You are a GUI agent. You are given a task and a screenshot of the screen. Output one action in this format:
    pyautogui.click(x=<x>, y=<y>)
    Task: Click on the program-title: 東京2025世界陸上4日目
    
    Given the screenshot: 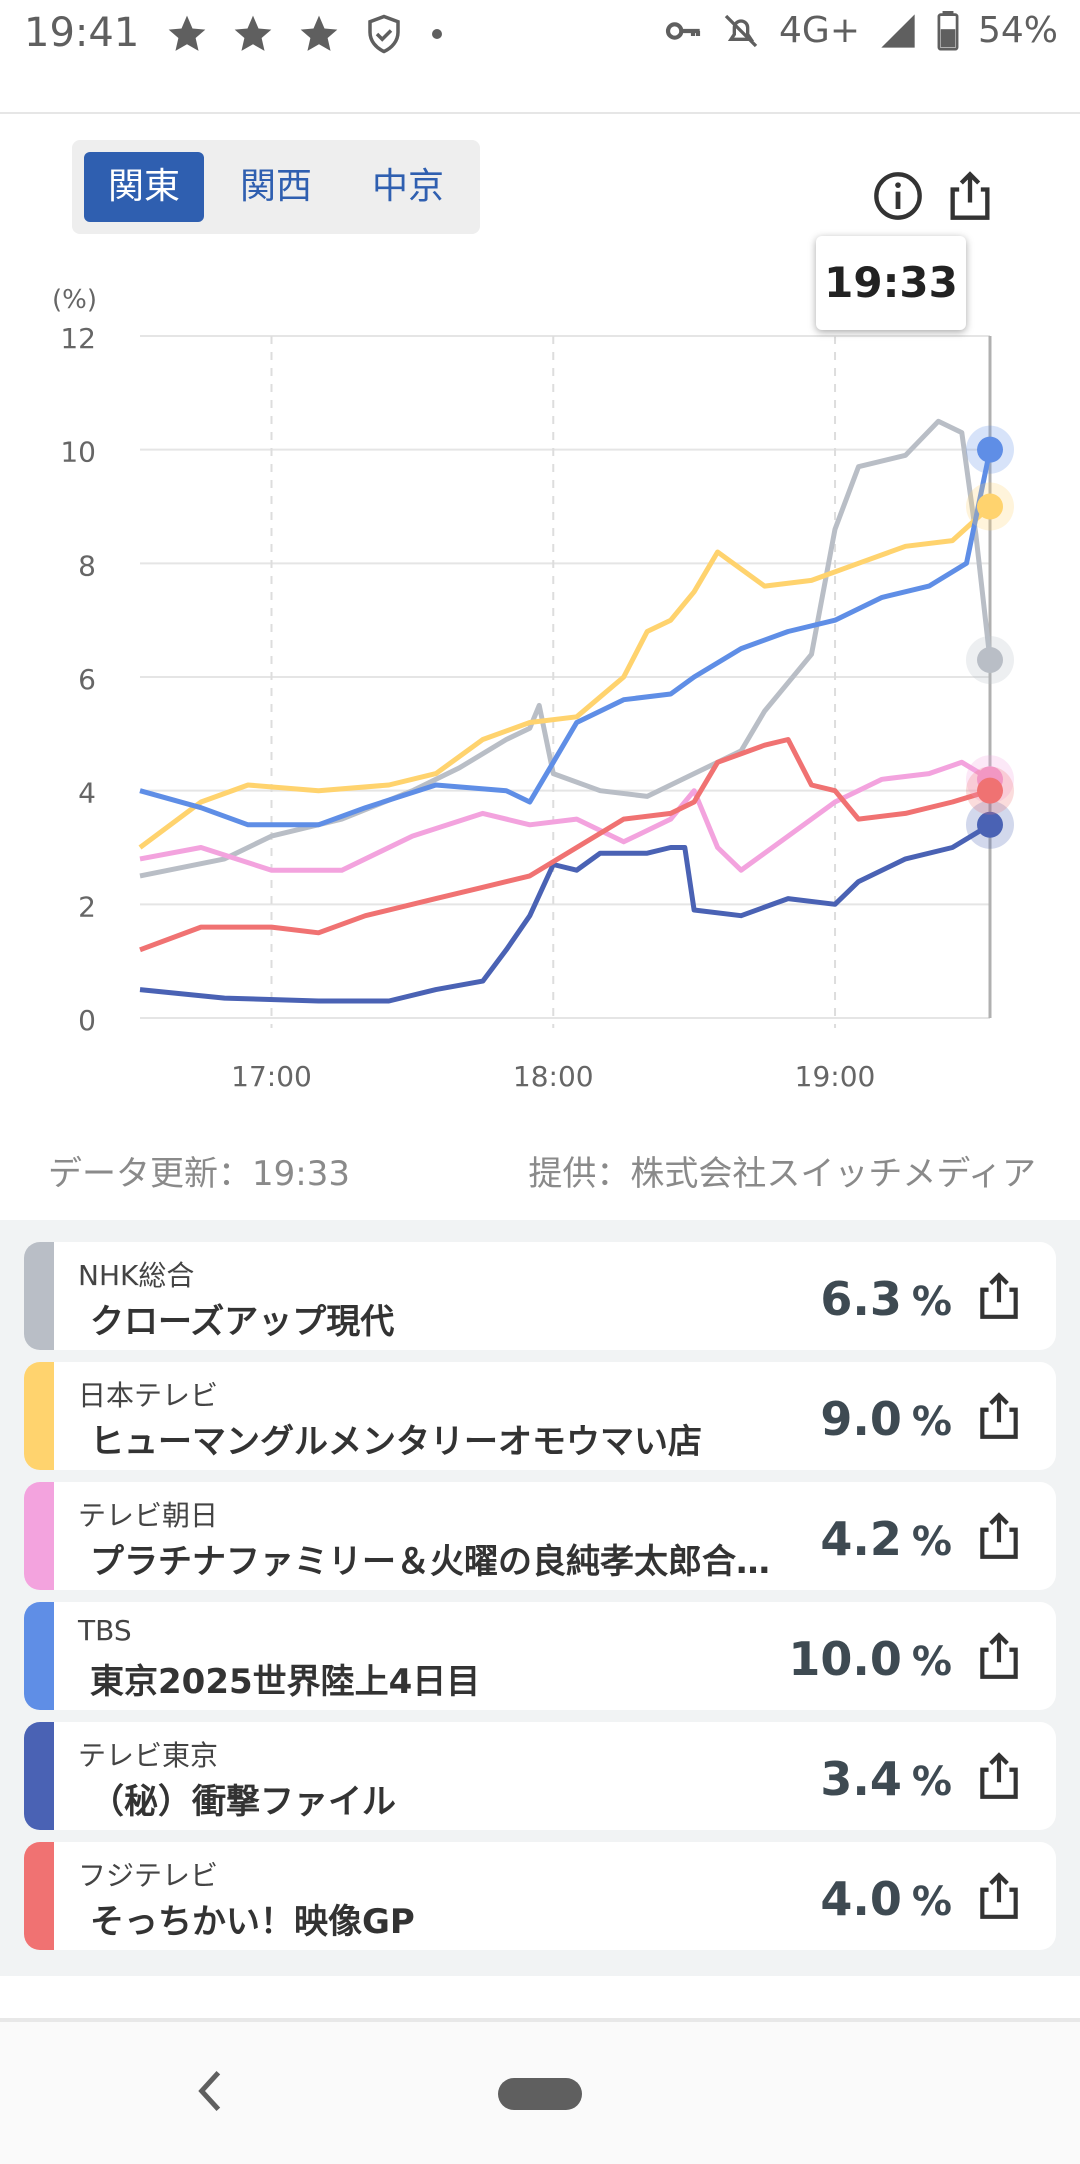 What is the action you would take?
    pyautogui.click(x=285, y=1682)
    